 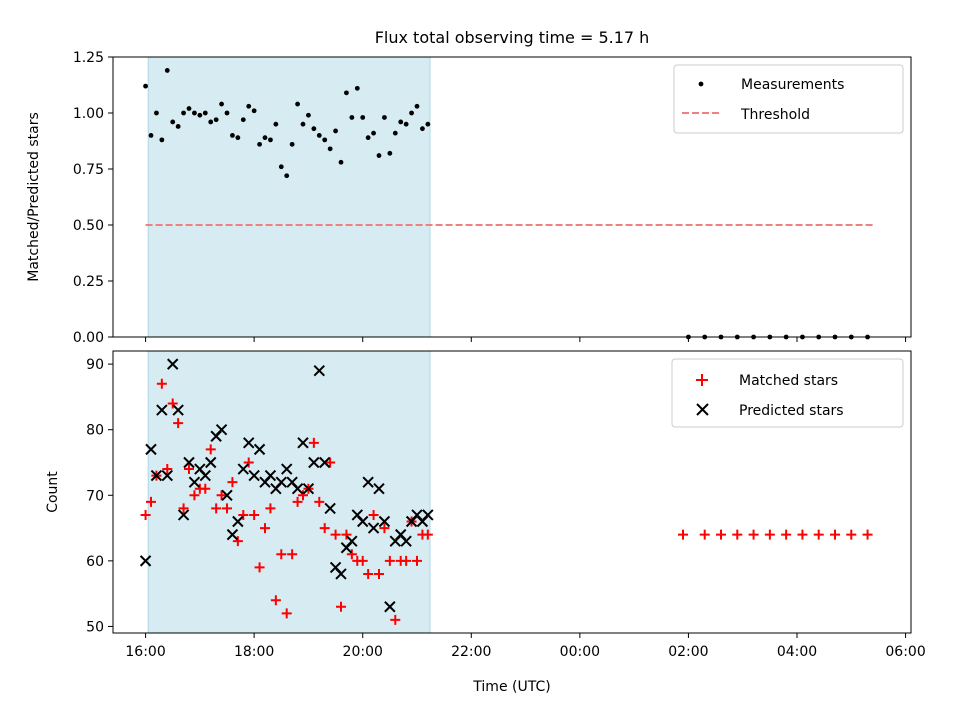 What do you see at coordinates (791, 411) in the screenshot?
I see `legend-predicted-label: Predicted stars` at bounding box center [791, 411].